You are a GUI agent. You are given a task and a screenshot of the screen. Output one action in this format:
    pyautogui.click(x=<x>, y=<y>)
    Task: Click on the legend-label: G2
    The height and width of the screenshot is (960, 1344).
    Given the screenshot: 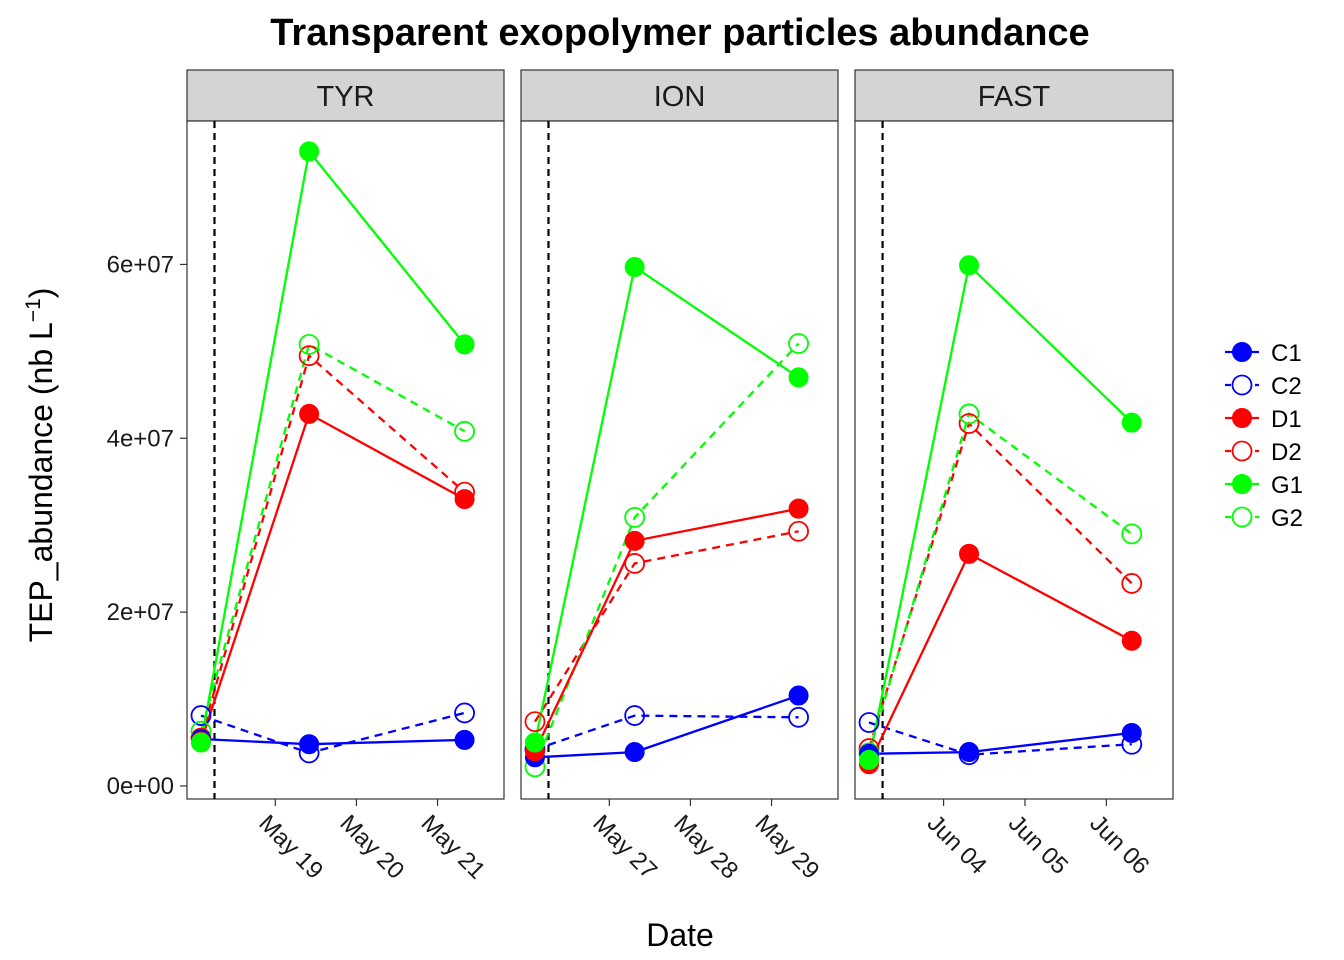 What is the action you would take?
    pyautogui.click(x=1287, y=518)
    